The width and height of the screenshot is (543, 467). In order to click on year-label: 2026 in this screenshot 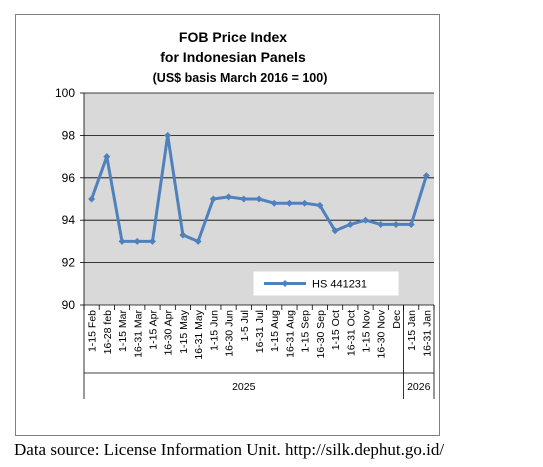, I will do `click(419, 387)`.